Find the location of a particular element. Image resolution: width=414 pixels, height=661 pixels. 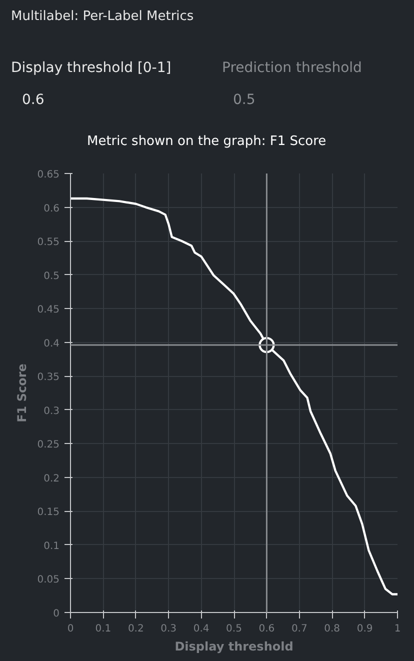

text: Multilabel: Per-Label Metrics is located at coordinates (102, 17).